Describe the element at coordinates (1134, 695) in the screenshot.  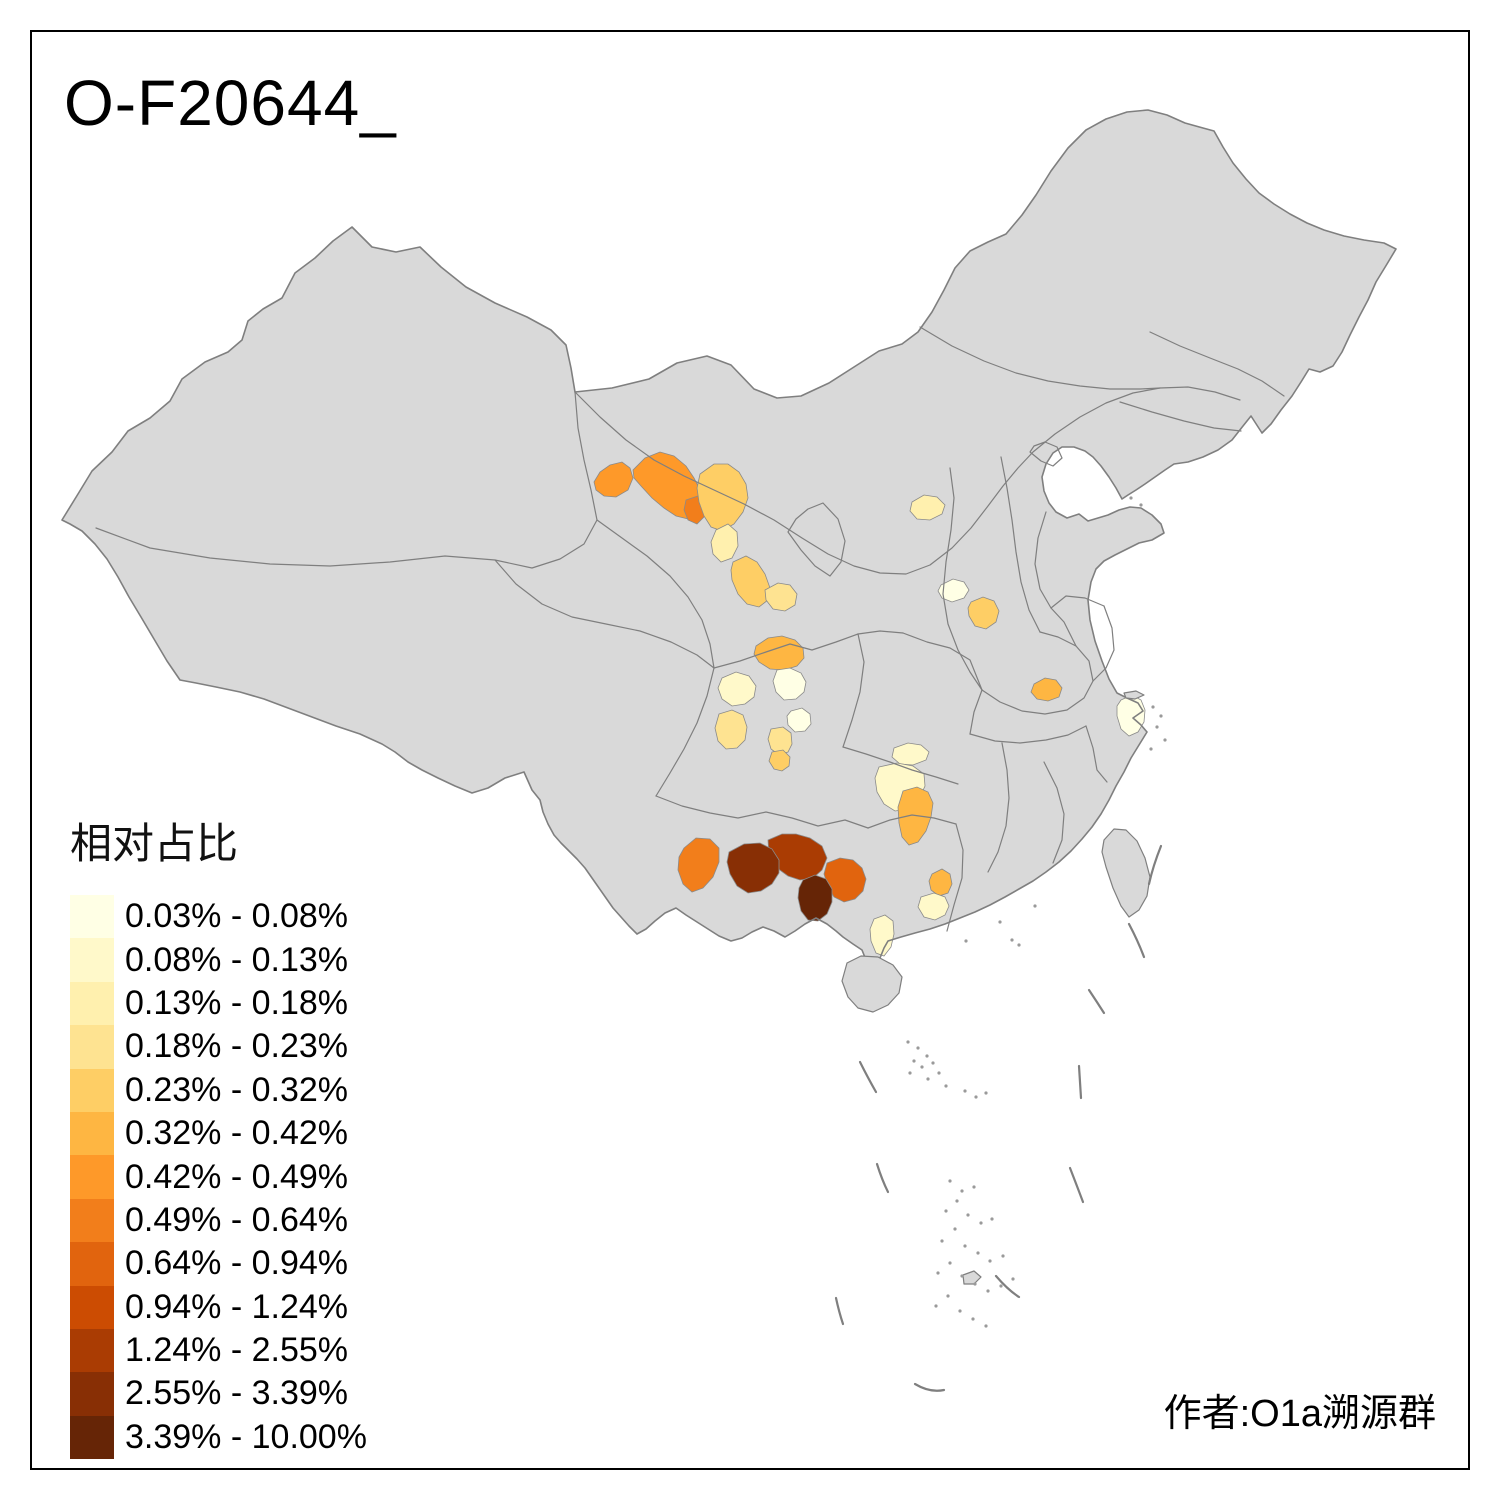
I see `chongming-island` at that location.